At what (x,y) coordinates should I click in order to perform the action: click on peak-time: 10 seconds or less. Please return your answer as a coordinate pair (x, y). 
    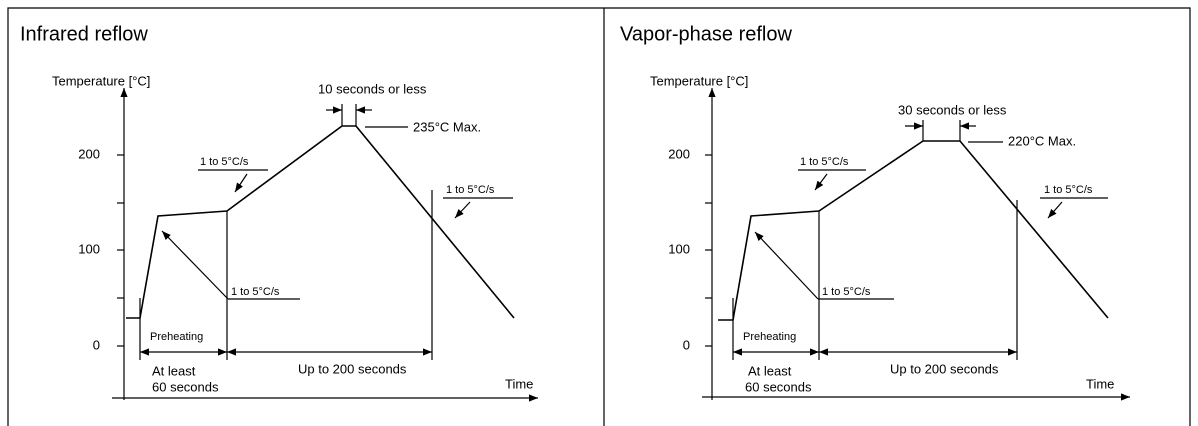
    Looking at the image, I should click on (372, 88).